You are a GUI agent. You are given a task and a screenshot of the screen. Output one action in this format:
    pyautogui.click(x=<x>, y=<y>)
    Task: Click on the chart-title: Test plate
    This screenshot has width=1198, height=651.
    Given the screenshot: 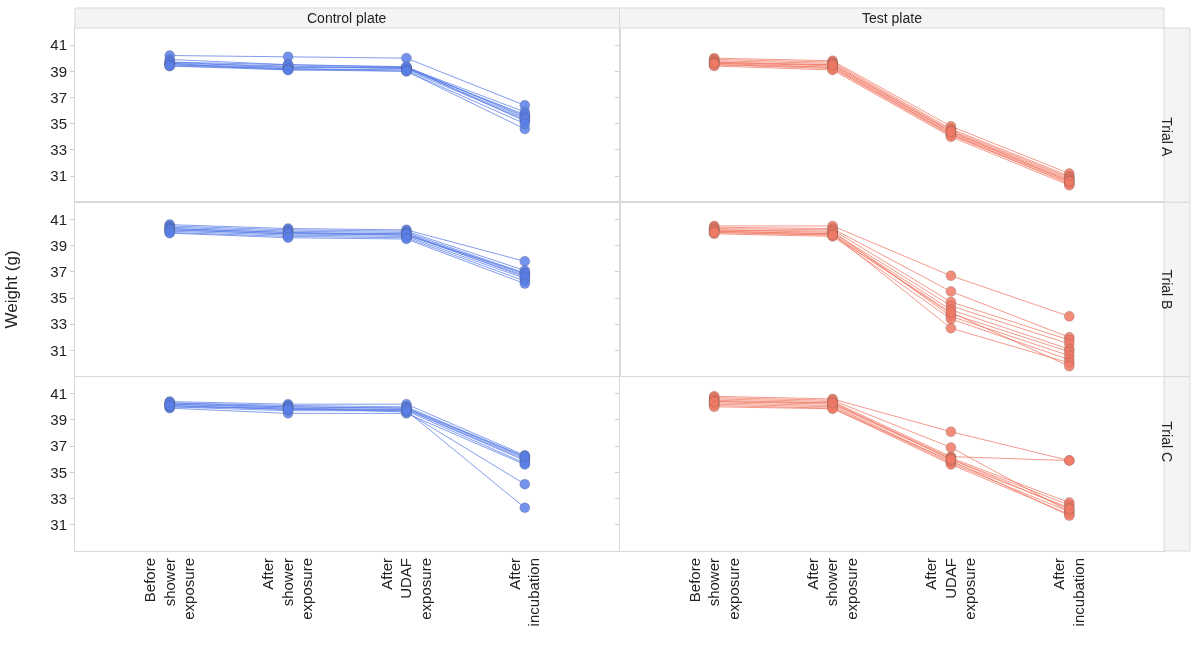 What is the action you would take?
    pyautogui.click(x=892, y=18)
    